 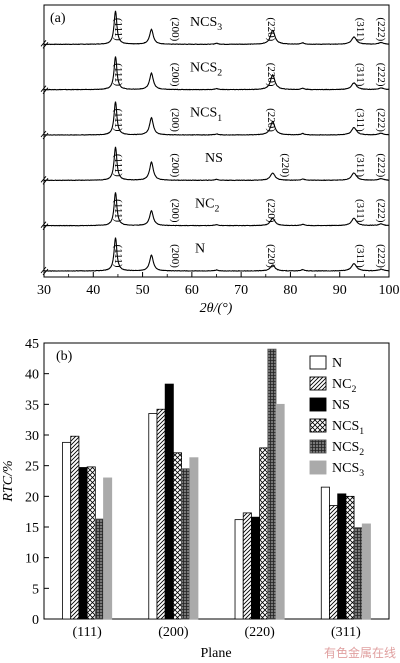 What do you see at coordinates (206, 24) in the screenshot?
I see `series-label: NCS3` at bounding box center [206, 24].